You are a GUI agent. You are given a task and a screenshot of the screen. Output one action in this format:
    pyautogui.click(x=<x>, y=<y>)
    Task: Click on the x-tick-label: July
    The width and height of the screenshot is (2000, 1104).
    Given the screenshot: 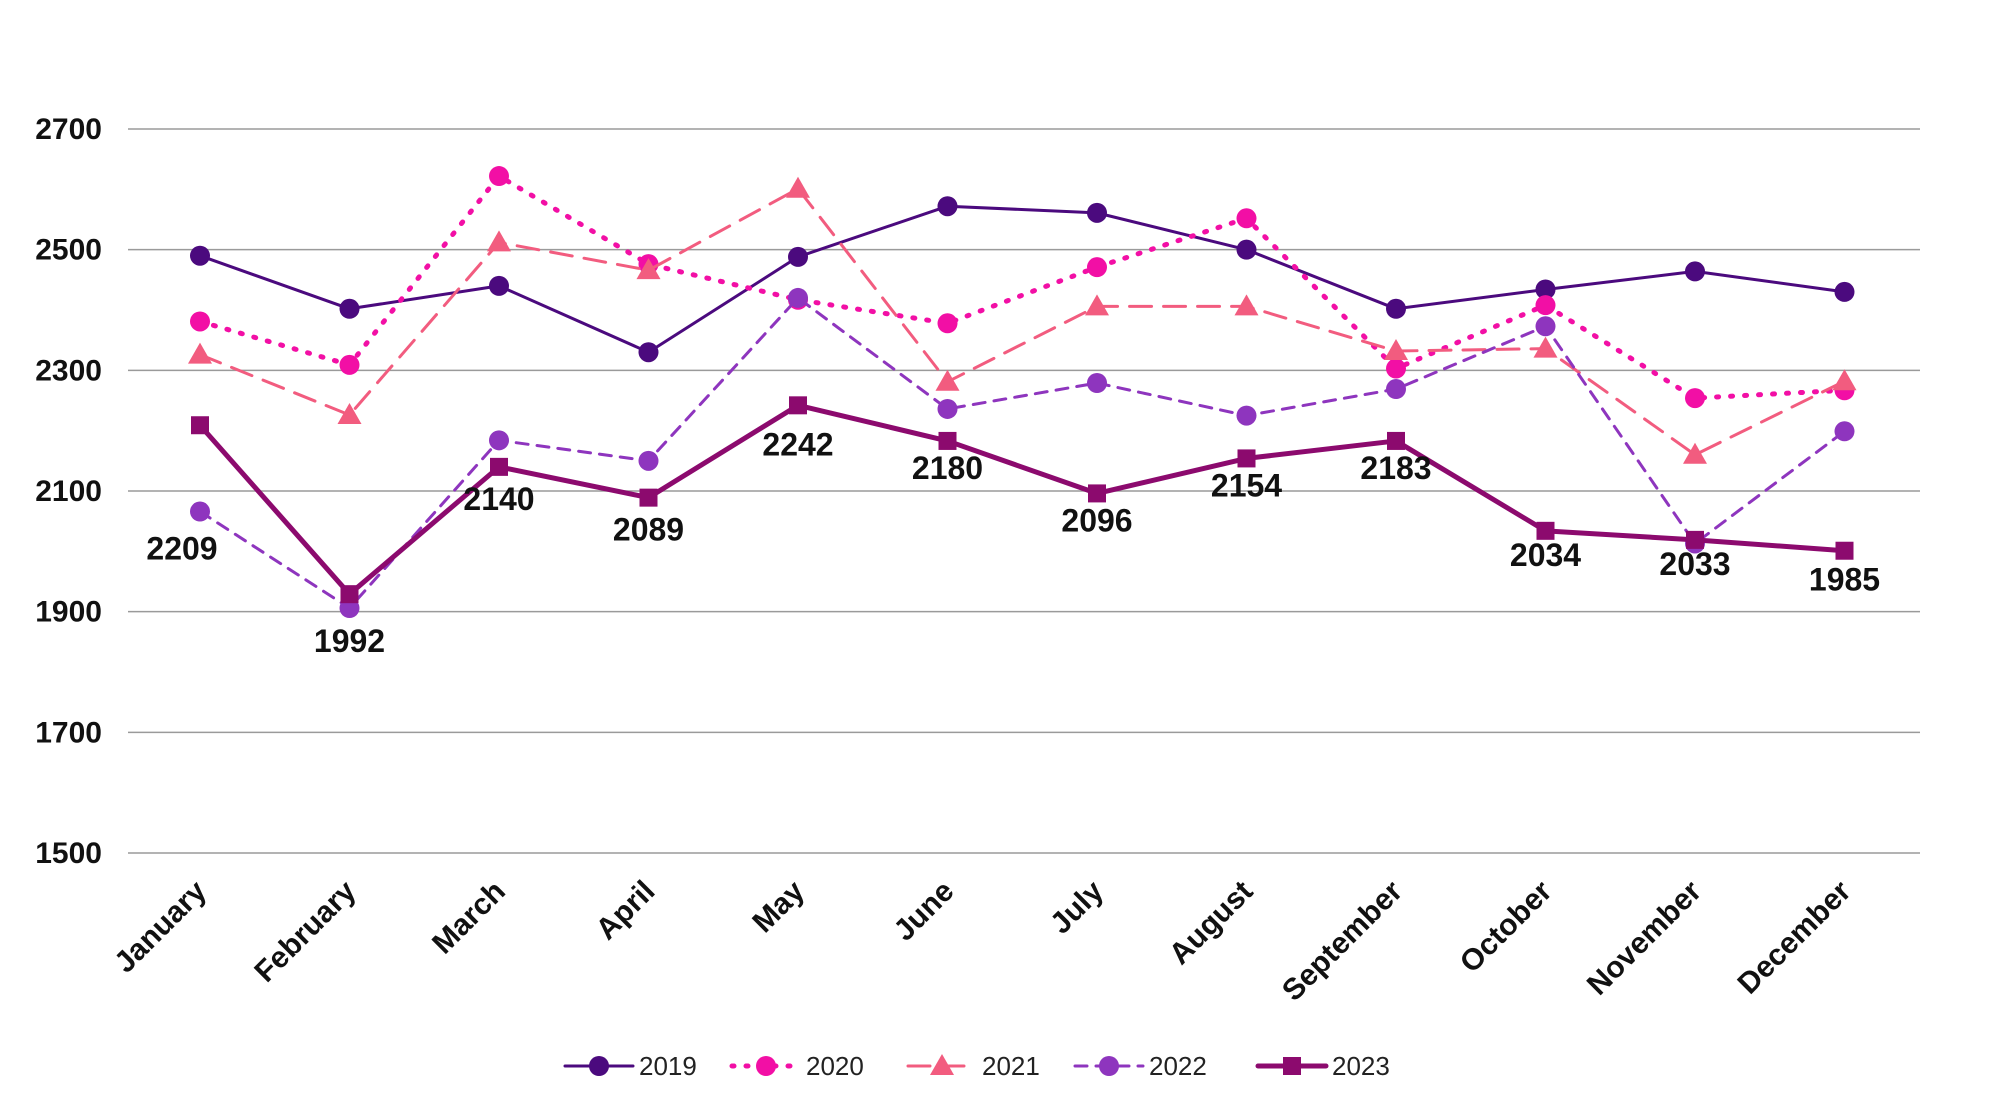 What is the action you would take?
    pyautogui.click(x=1077, y=907)
    